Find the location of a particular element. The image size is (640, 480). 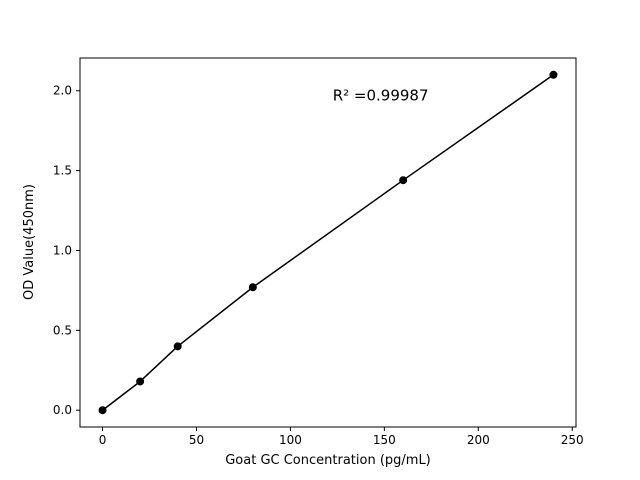

y-axis-label: OD Value(450nm) is located at coordinates (29, 242).